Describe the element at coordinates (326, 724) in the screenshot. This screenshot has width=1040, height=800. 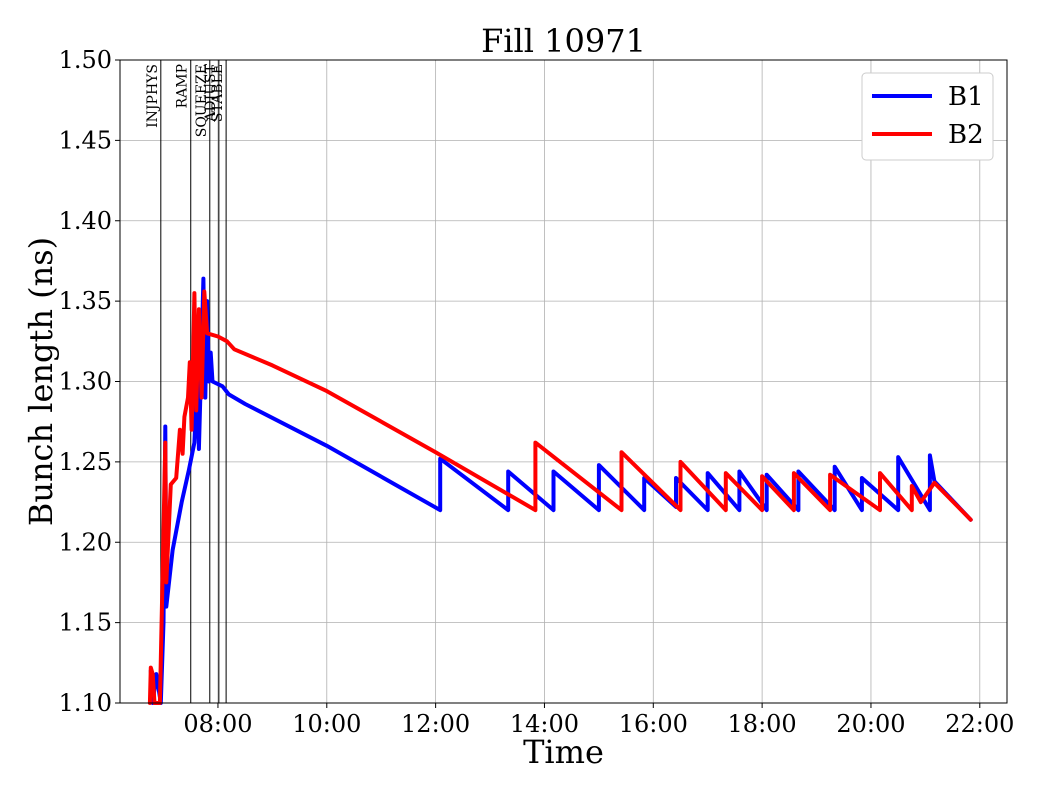
I see `x-tick-label: 10:00` at that location.